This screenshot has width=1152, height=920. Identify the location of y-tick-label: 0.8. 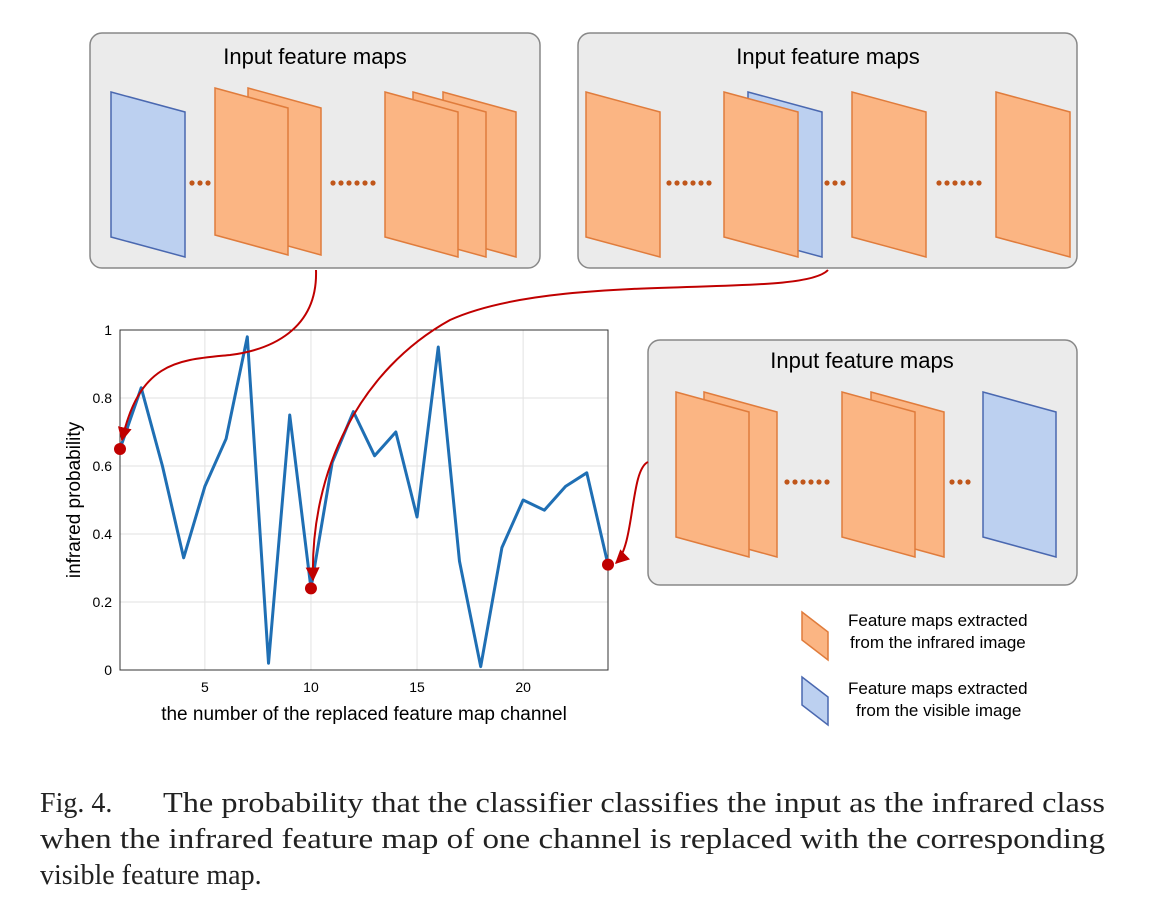
(103, 398).